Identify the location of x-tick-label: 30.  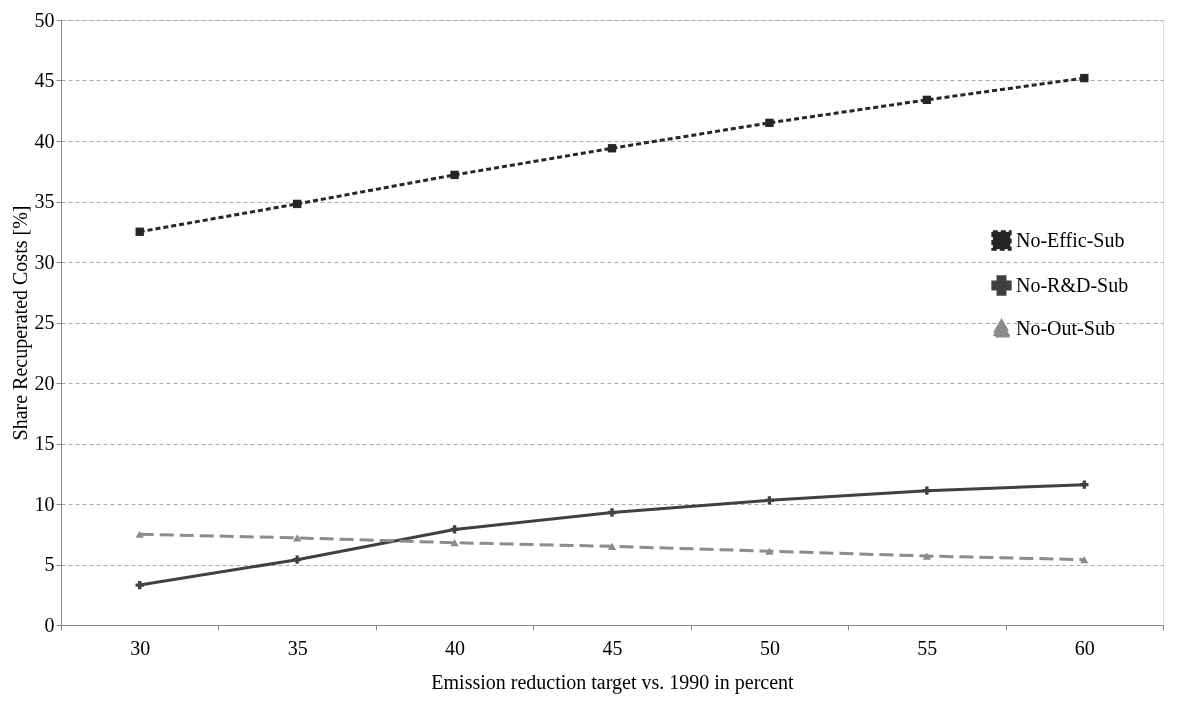
(140, 647).